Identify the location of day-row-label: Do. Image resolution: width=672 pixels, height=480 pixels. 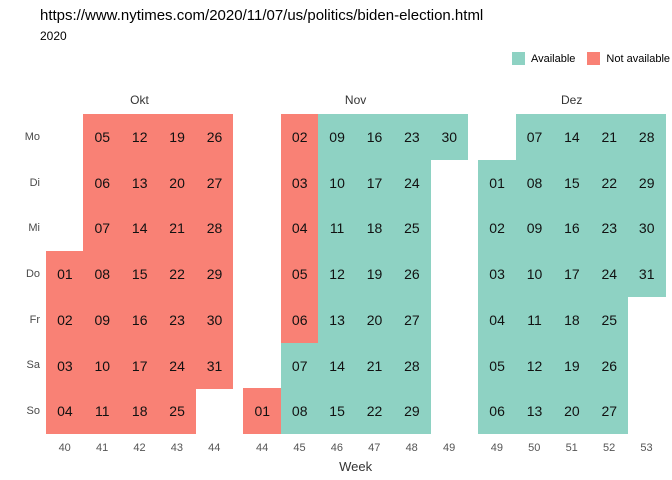
(32, 273).